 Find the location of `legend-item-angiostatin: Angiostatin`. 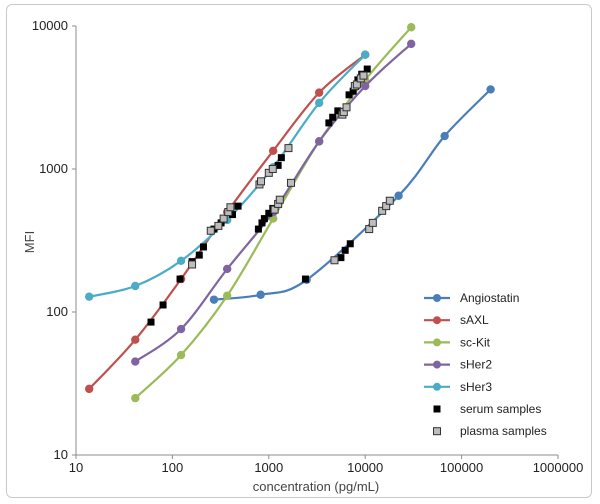

legend-item-angiostatin: Angiostatin is located at coordinates (471, 298).